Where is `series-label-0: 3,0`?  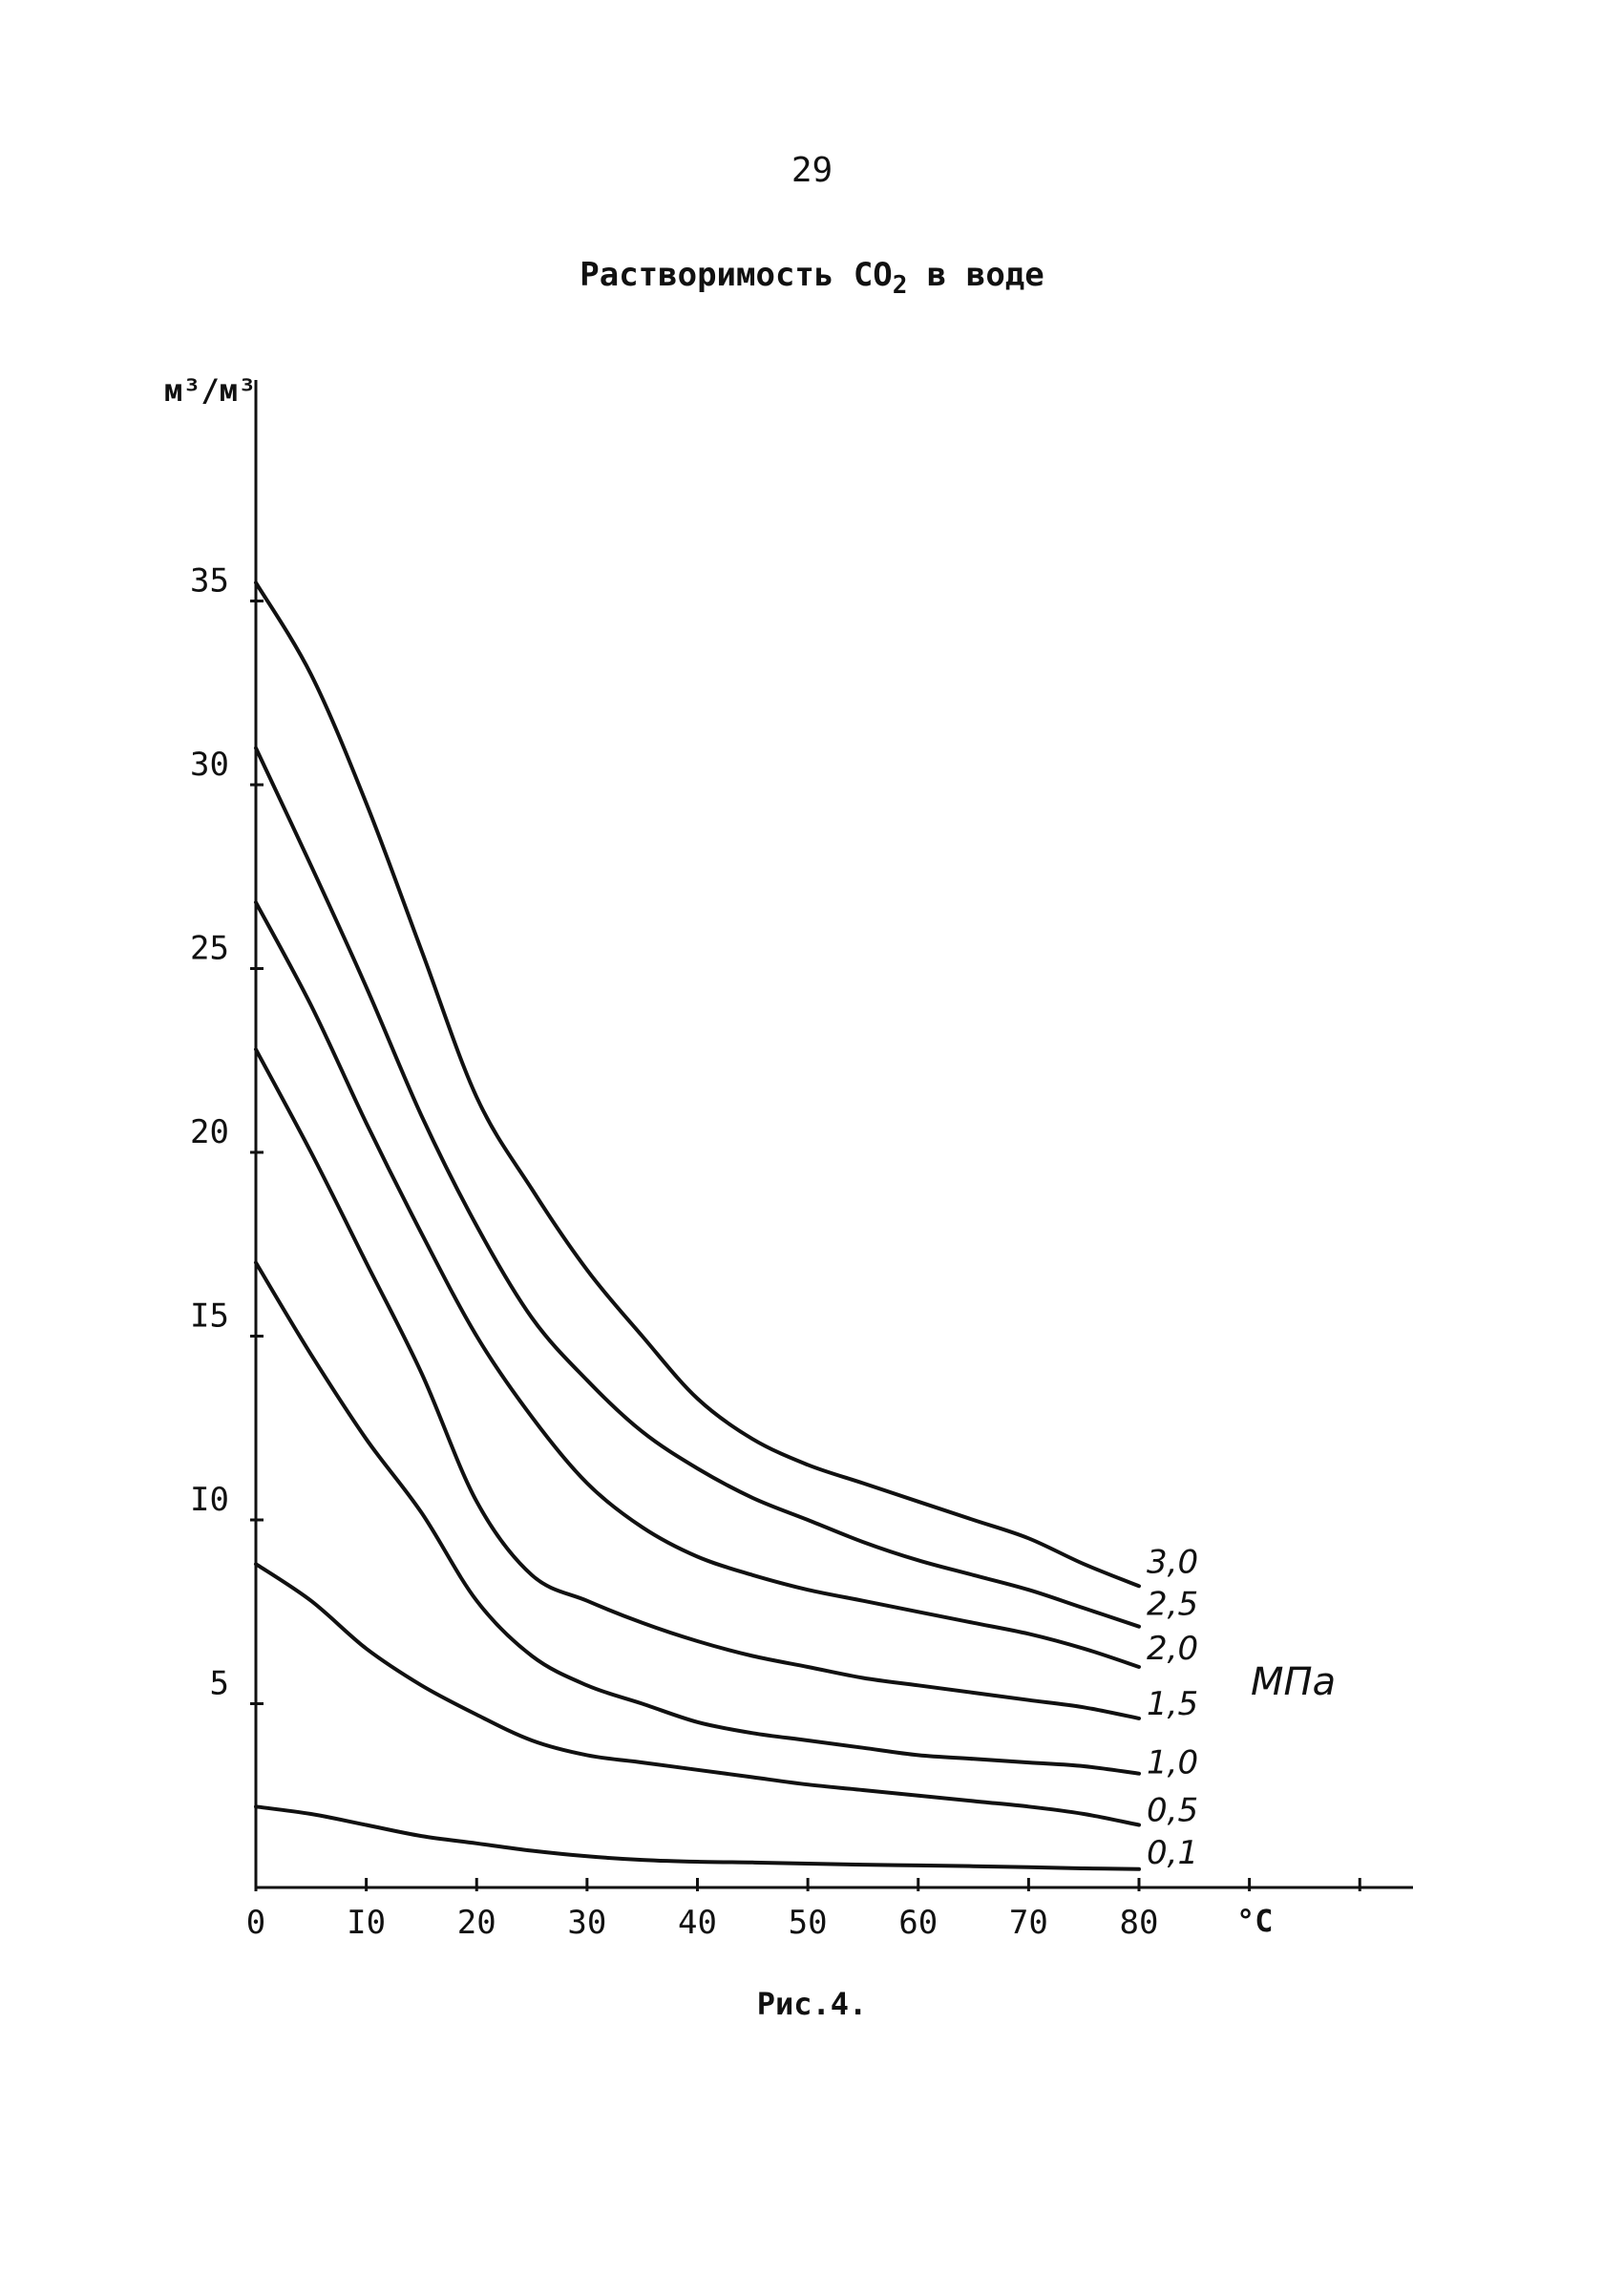
series-label-0: 3,0 is located at coordinates (1172, 1562).